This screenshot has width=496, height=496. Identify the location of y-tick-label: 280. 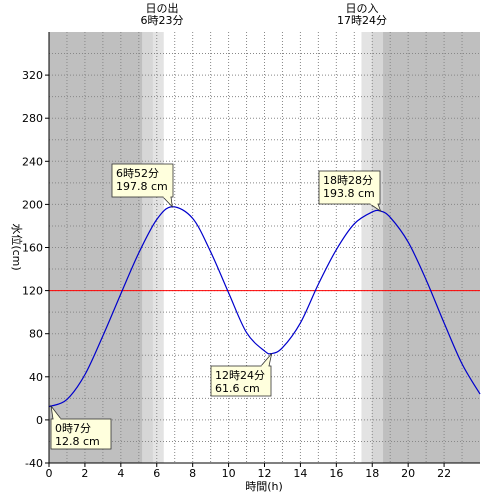
(32, 118).